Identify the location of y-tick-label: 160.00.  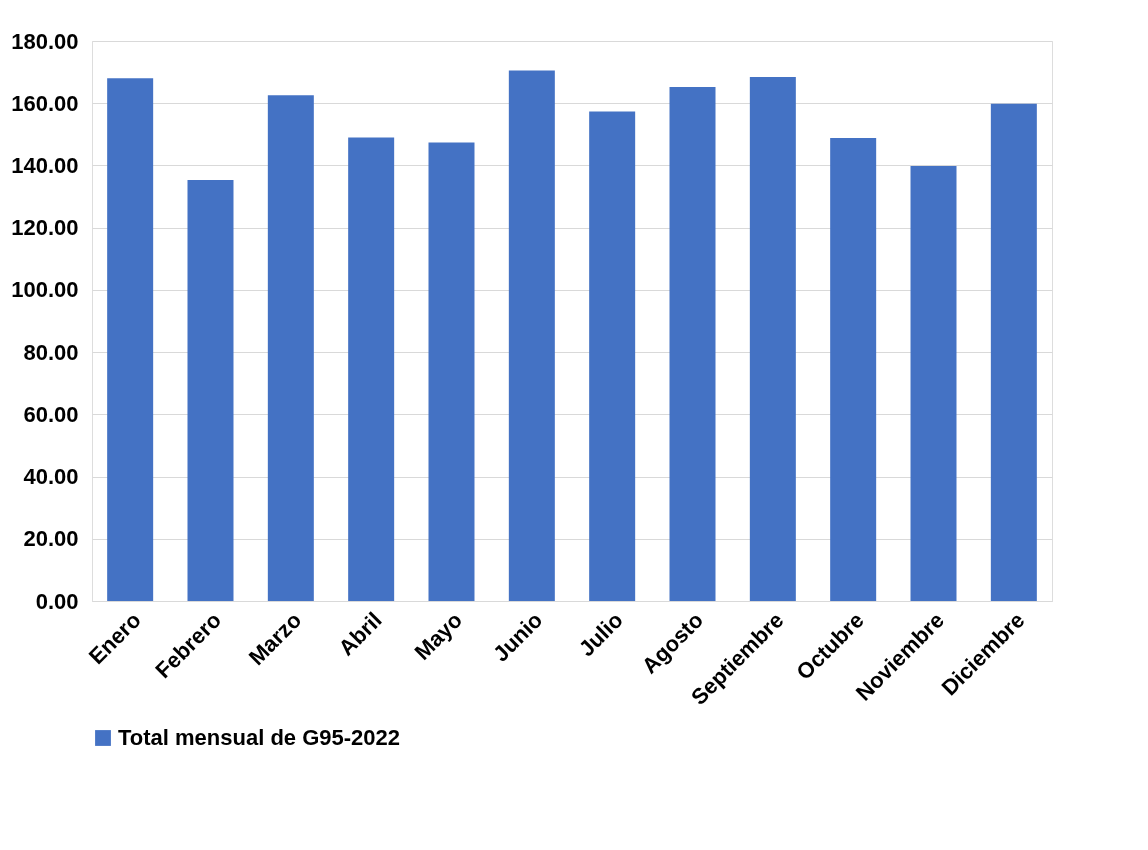
(45, 103).